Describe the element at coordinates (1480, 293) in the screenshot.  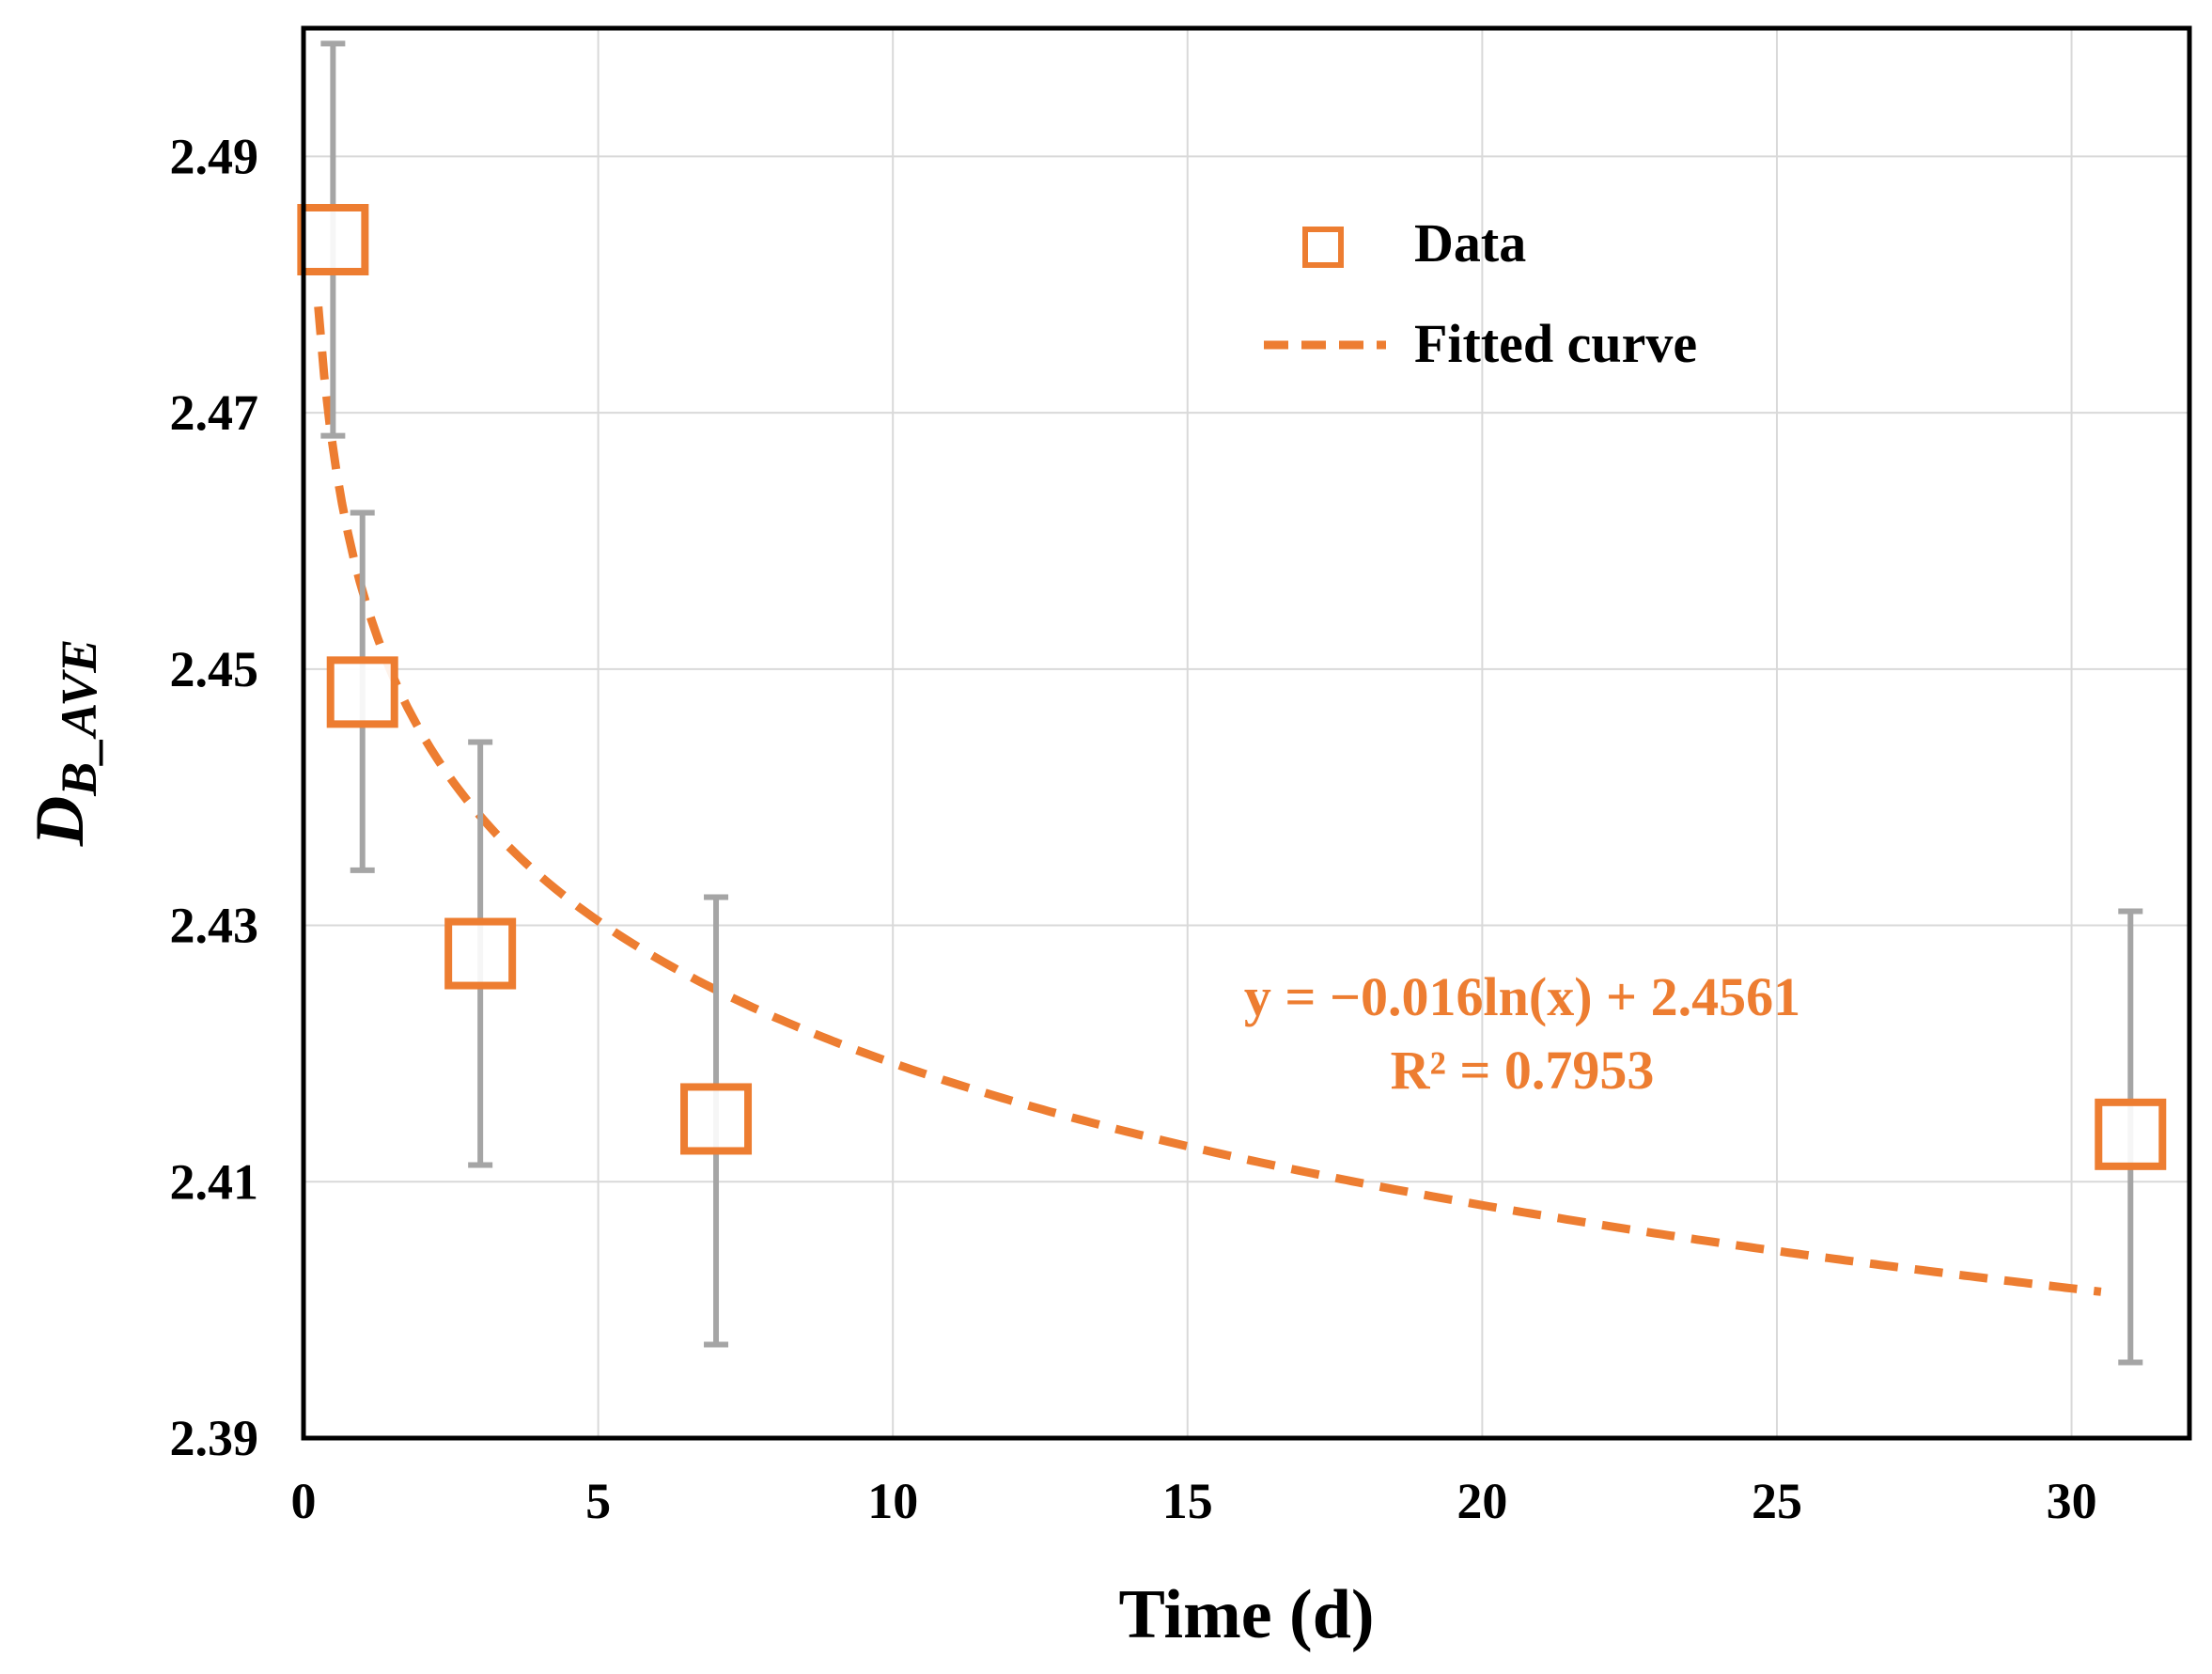
I see `legend: Data Fitted curve` at that location.